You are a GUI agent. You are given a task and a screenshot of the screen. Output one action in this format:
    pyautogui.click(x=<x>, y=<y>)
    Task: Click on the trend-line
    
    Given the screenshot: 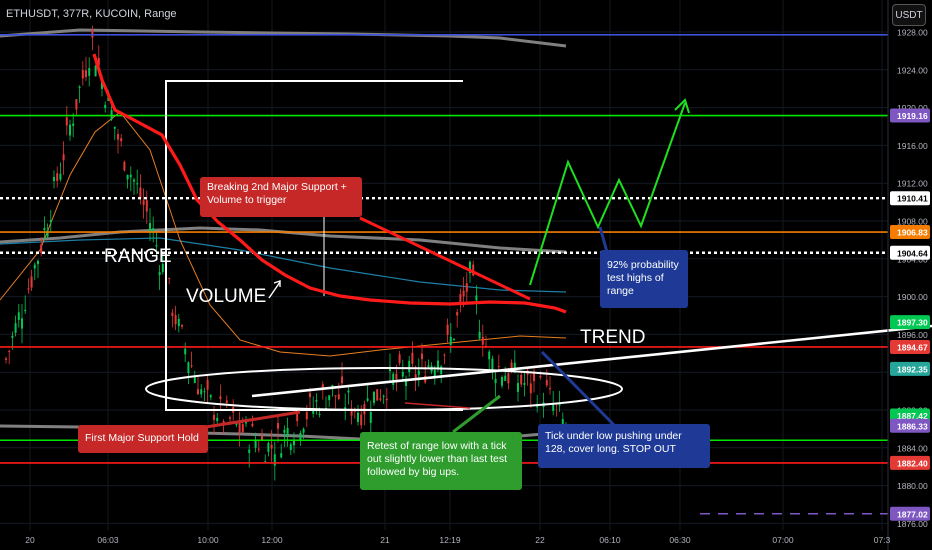 What is the action you would take?
    pyautogui.click(x=591, y=361)
    